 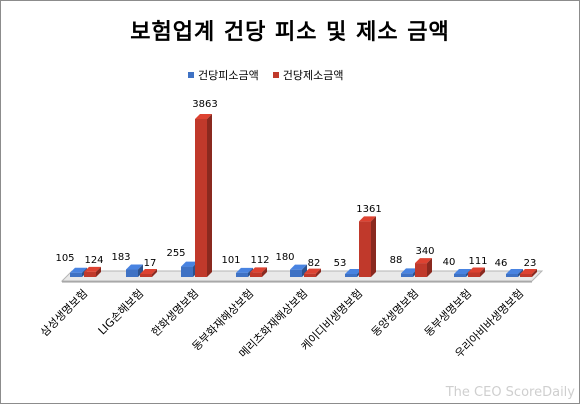 I want to click on data-label-1-6: 340, so click(x=424, y=251).